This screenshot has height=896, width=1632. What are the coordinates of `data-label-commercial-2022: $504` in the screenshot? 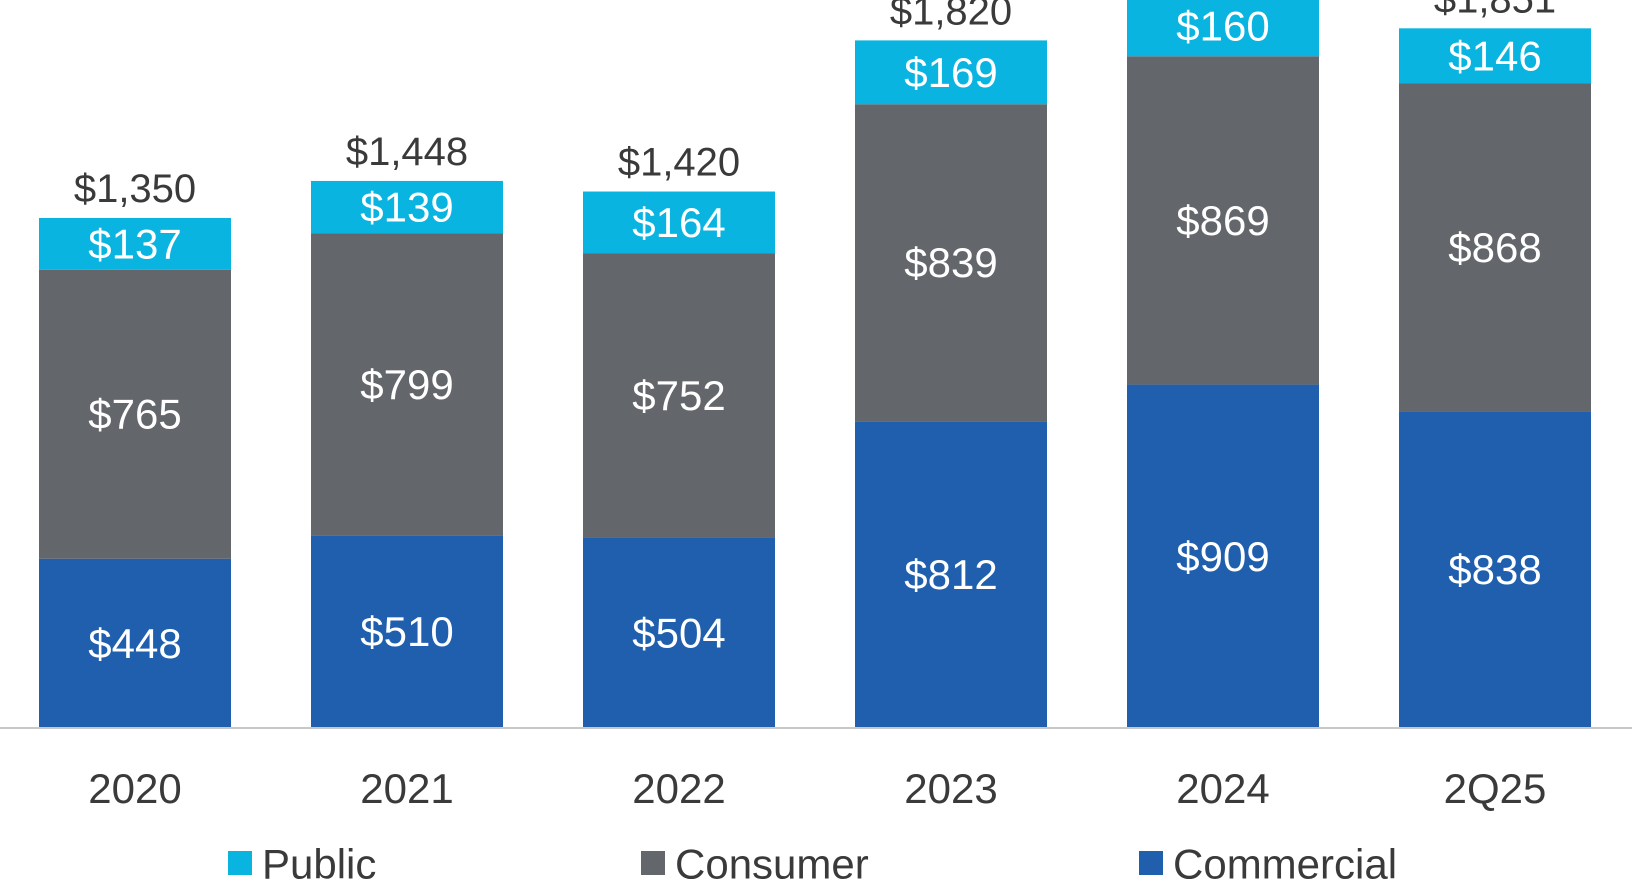 It's located at (678, 632).